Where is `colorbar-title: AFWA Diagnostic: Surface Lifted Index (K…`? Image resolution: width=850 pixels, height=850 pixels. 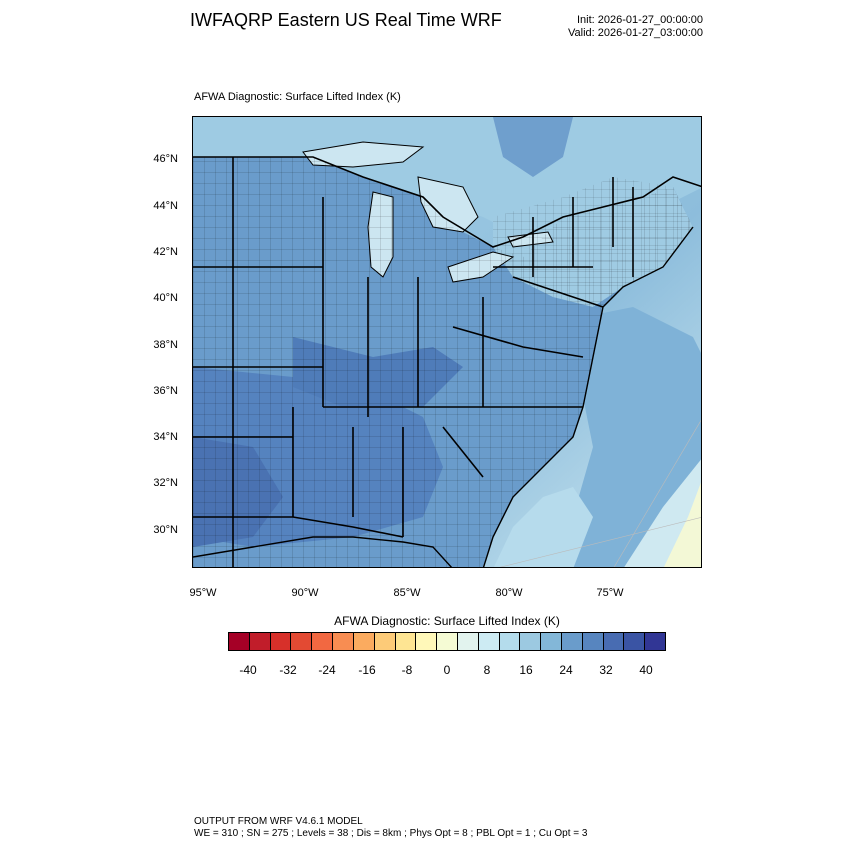 colorbar-title: AFWA Diagnostic: Surface Lifted Index (K… is located at coordinates (447, 621).